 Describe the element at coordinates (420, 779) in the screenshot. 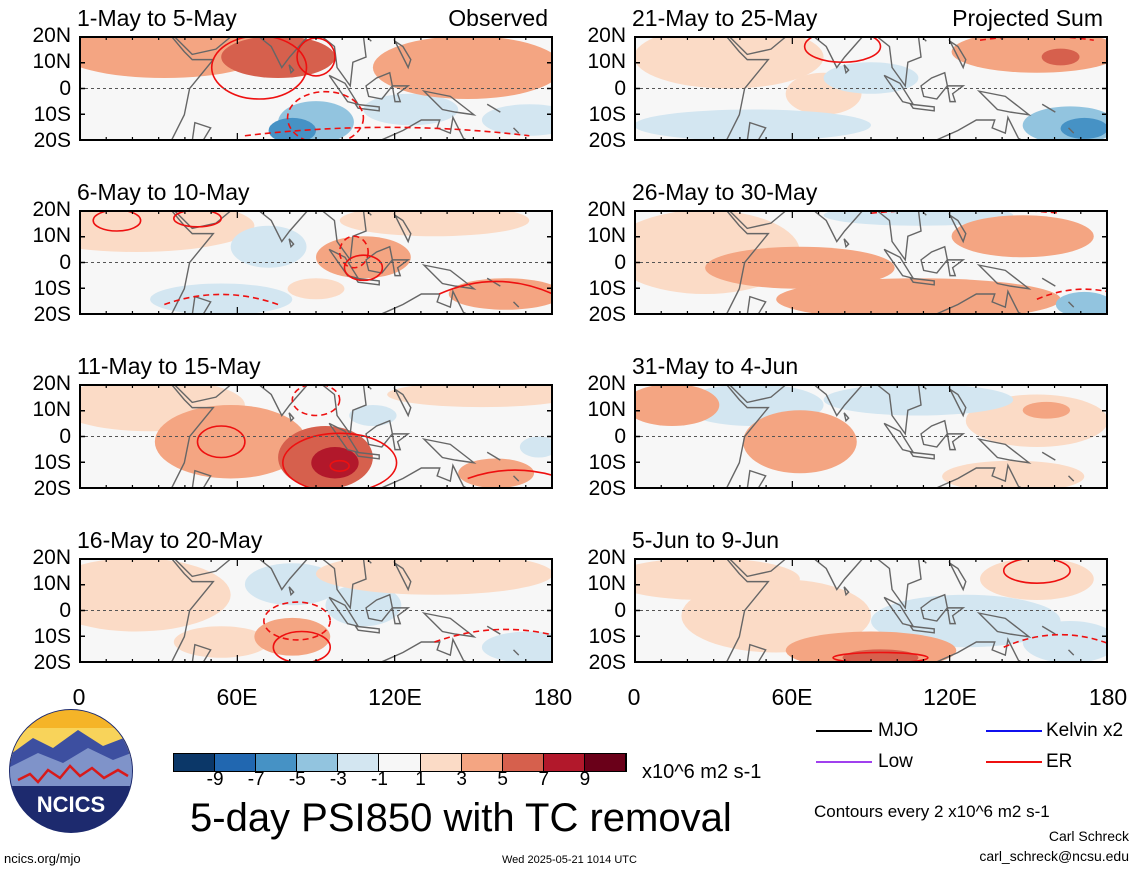

I see `colorbar-tick-label: 1` at that location.